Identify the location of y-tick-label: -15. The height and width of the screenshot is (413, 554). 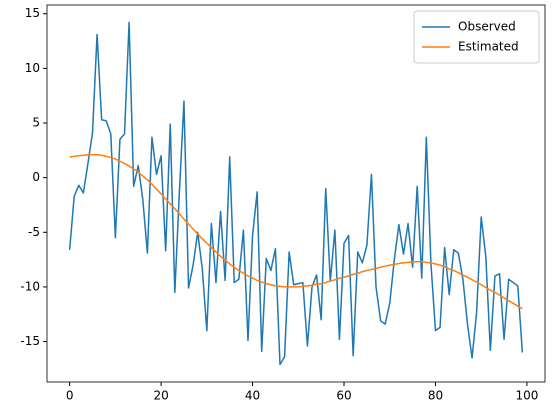
(30, 341).